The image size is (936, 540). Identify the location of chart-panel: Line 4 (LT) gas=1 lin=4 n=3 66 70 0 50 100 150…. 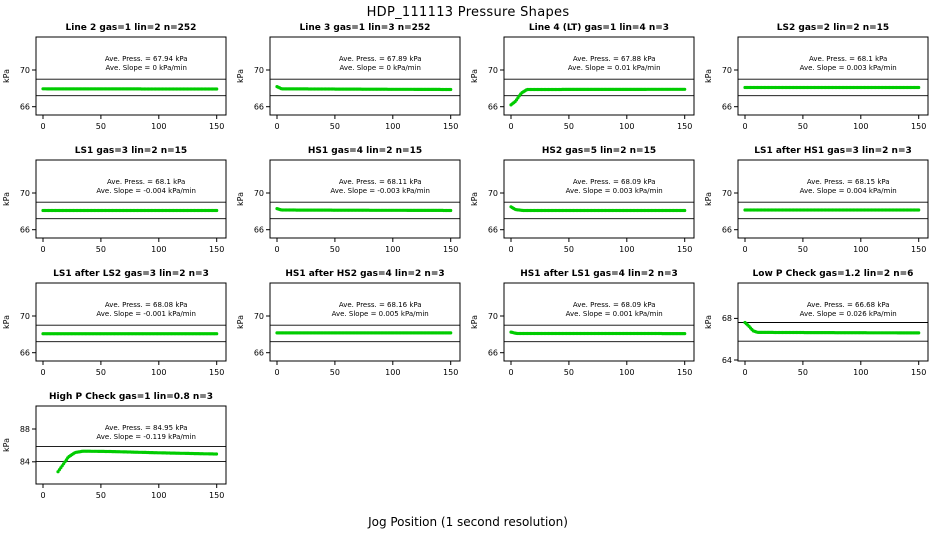
(585, 83).